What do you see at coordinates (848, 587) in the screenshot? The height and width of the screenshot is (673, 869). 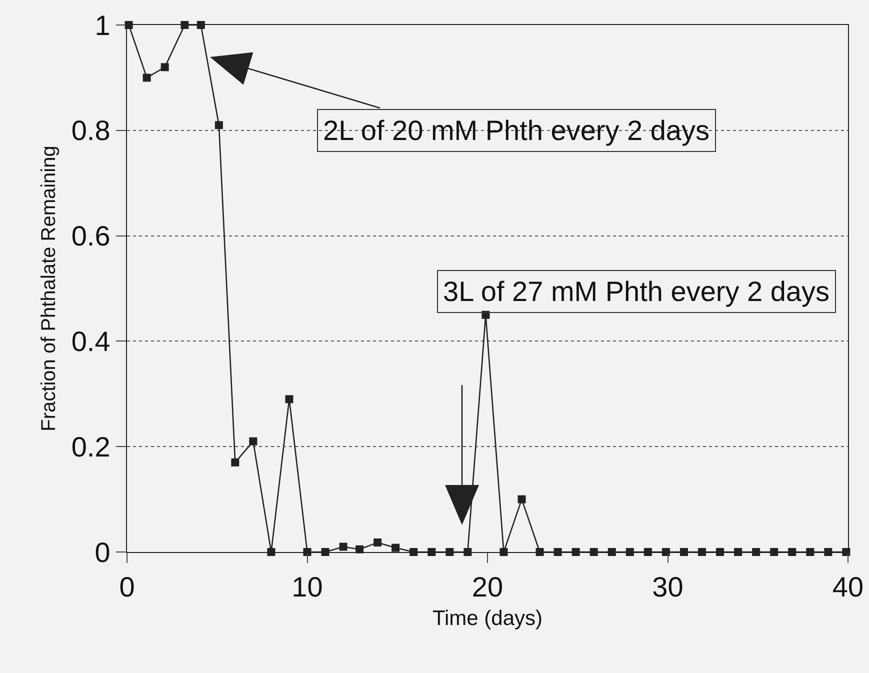 I see `x-tick-label: 40` at bounding box center [848, 587].